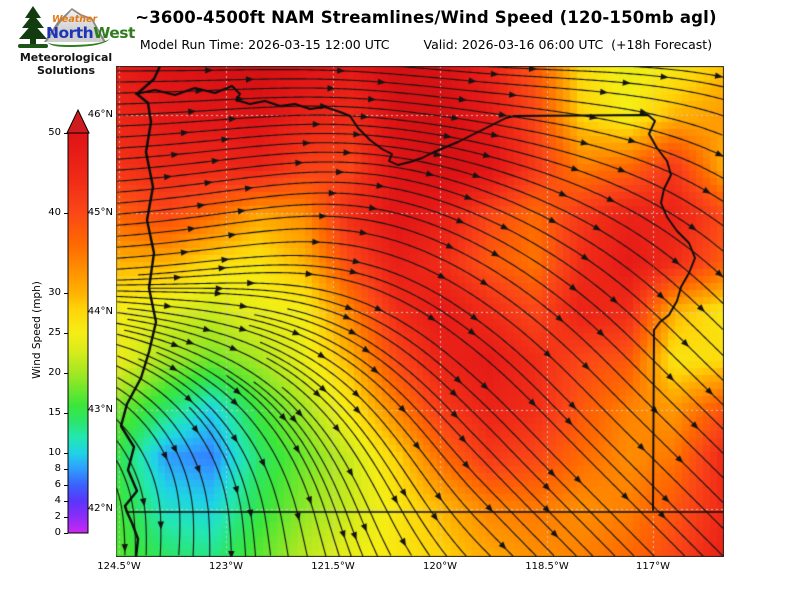 Image resolution: width=800 pixels, height=600 pixels. Describe the element at coordinates (119, 566) in the screenshot. I see `lon-tick-label: 124.5°W` at that location.